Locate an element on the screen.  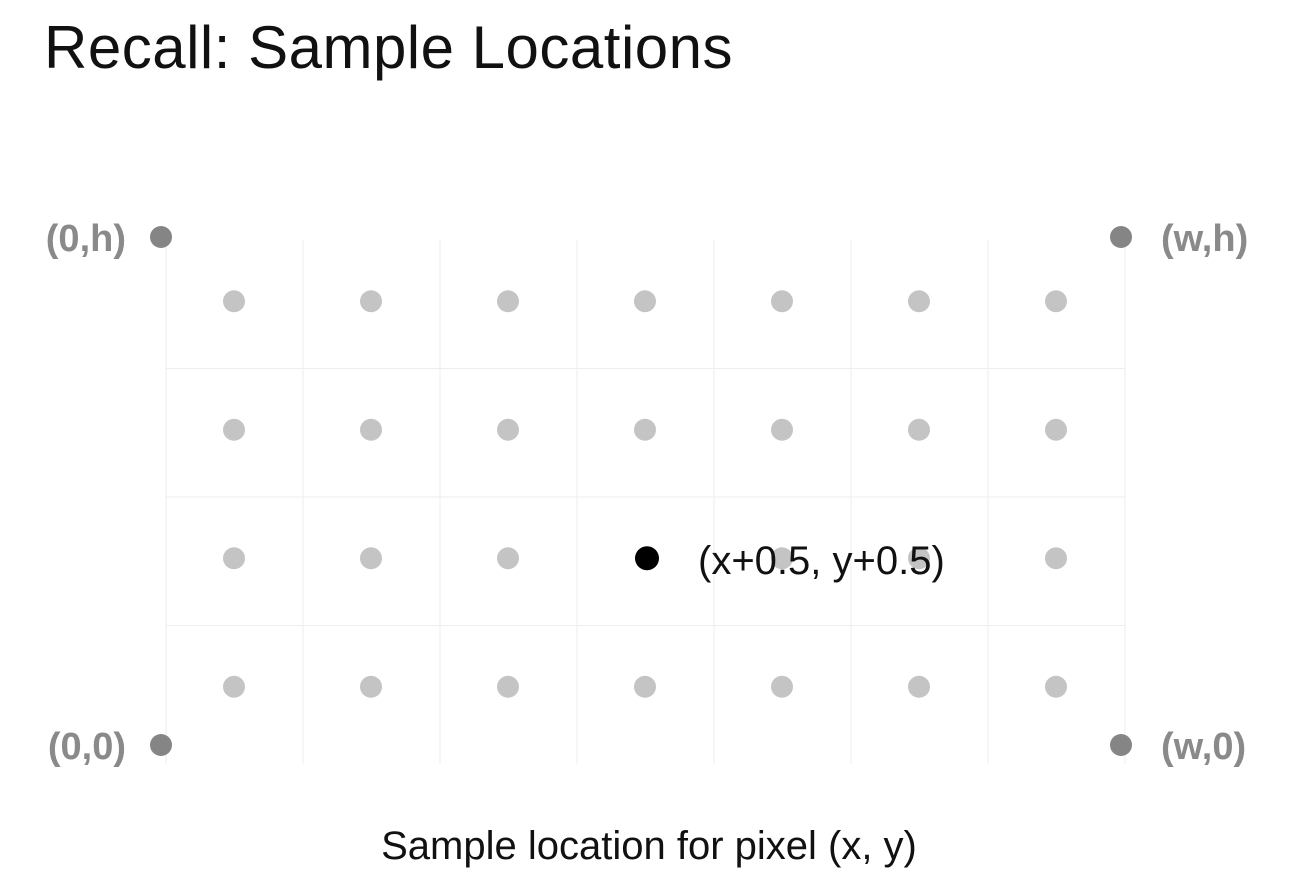
highlight-sample-label: (x+0.5, y+0.5) is located at coordinates (821, 561).